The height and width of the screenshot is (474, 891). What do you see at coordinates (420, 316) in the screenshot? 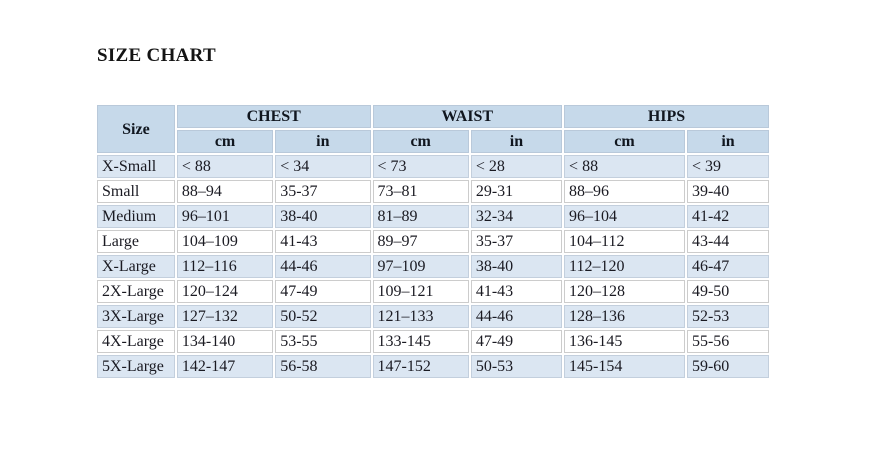
I see `waist-cm-cell: 121–133` at bounding box center [420, 316].